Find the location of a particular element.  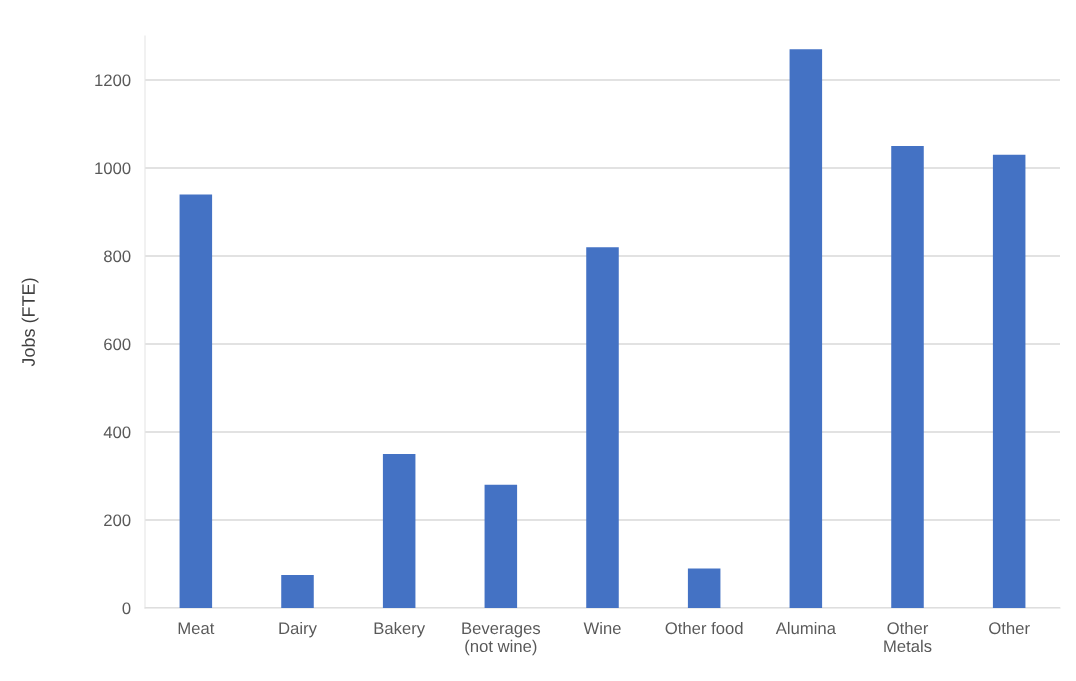

x-tick-label: Wine is located at coordinates (602, 628).